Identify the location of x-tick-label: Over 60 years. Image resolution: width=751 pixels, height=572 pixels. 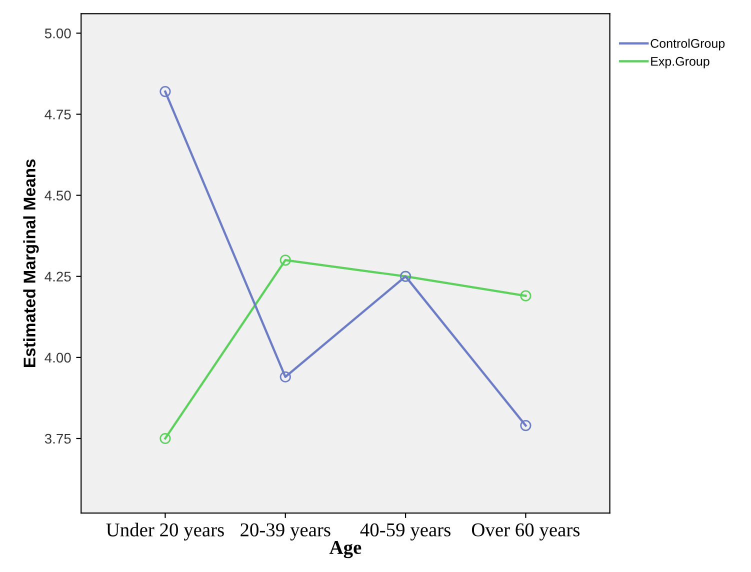
(526, 531).